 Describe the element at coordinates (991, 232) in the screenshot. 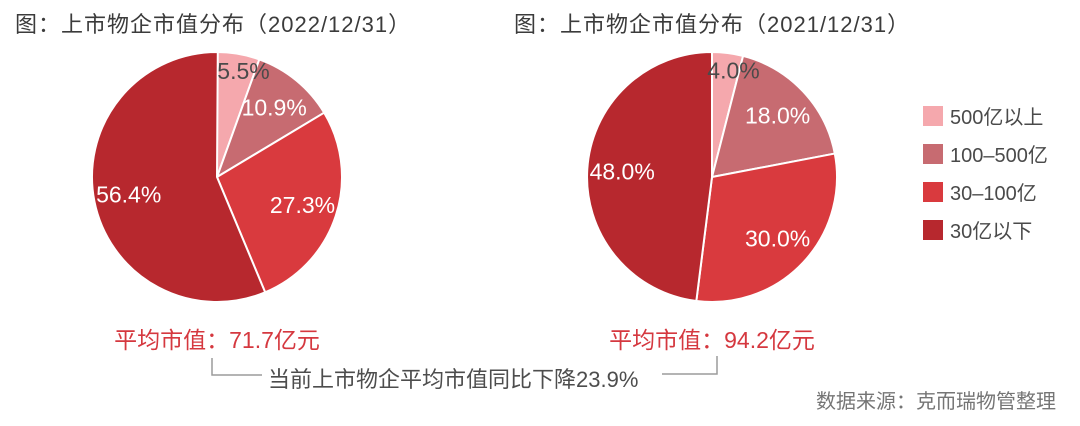

I see `legend-label: 30亿以下` at that location.